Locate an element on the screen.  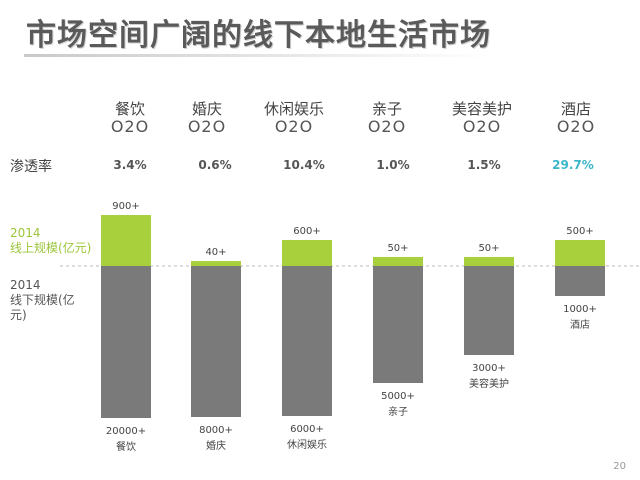
offline-category-label: 休闲娱乐 is located at coordinates (307, 444).